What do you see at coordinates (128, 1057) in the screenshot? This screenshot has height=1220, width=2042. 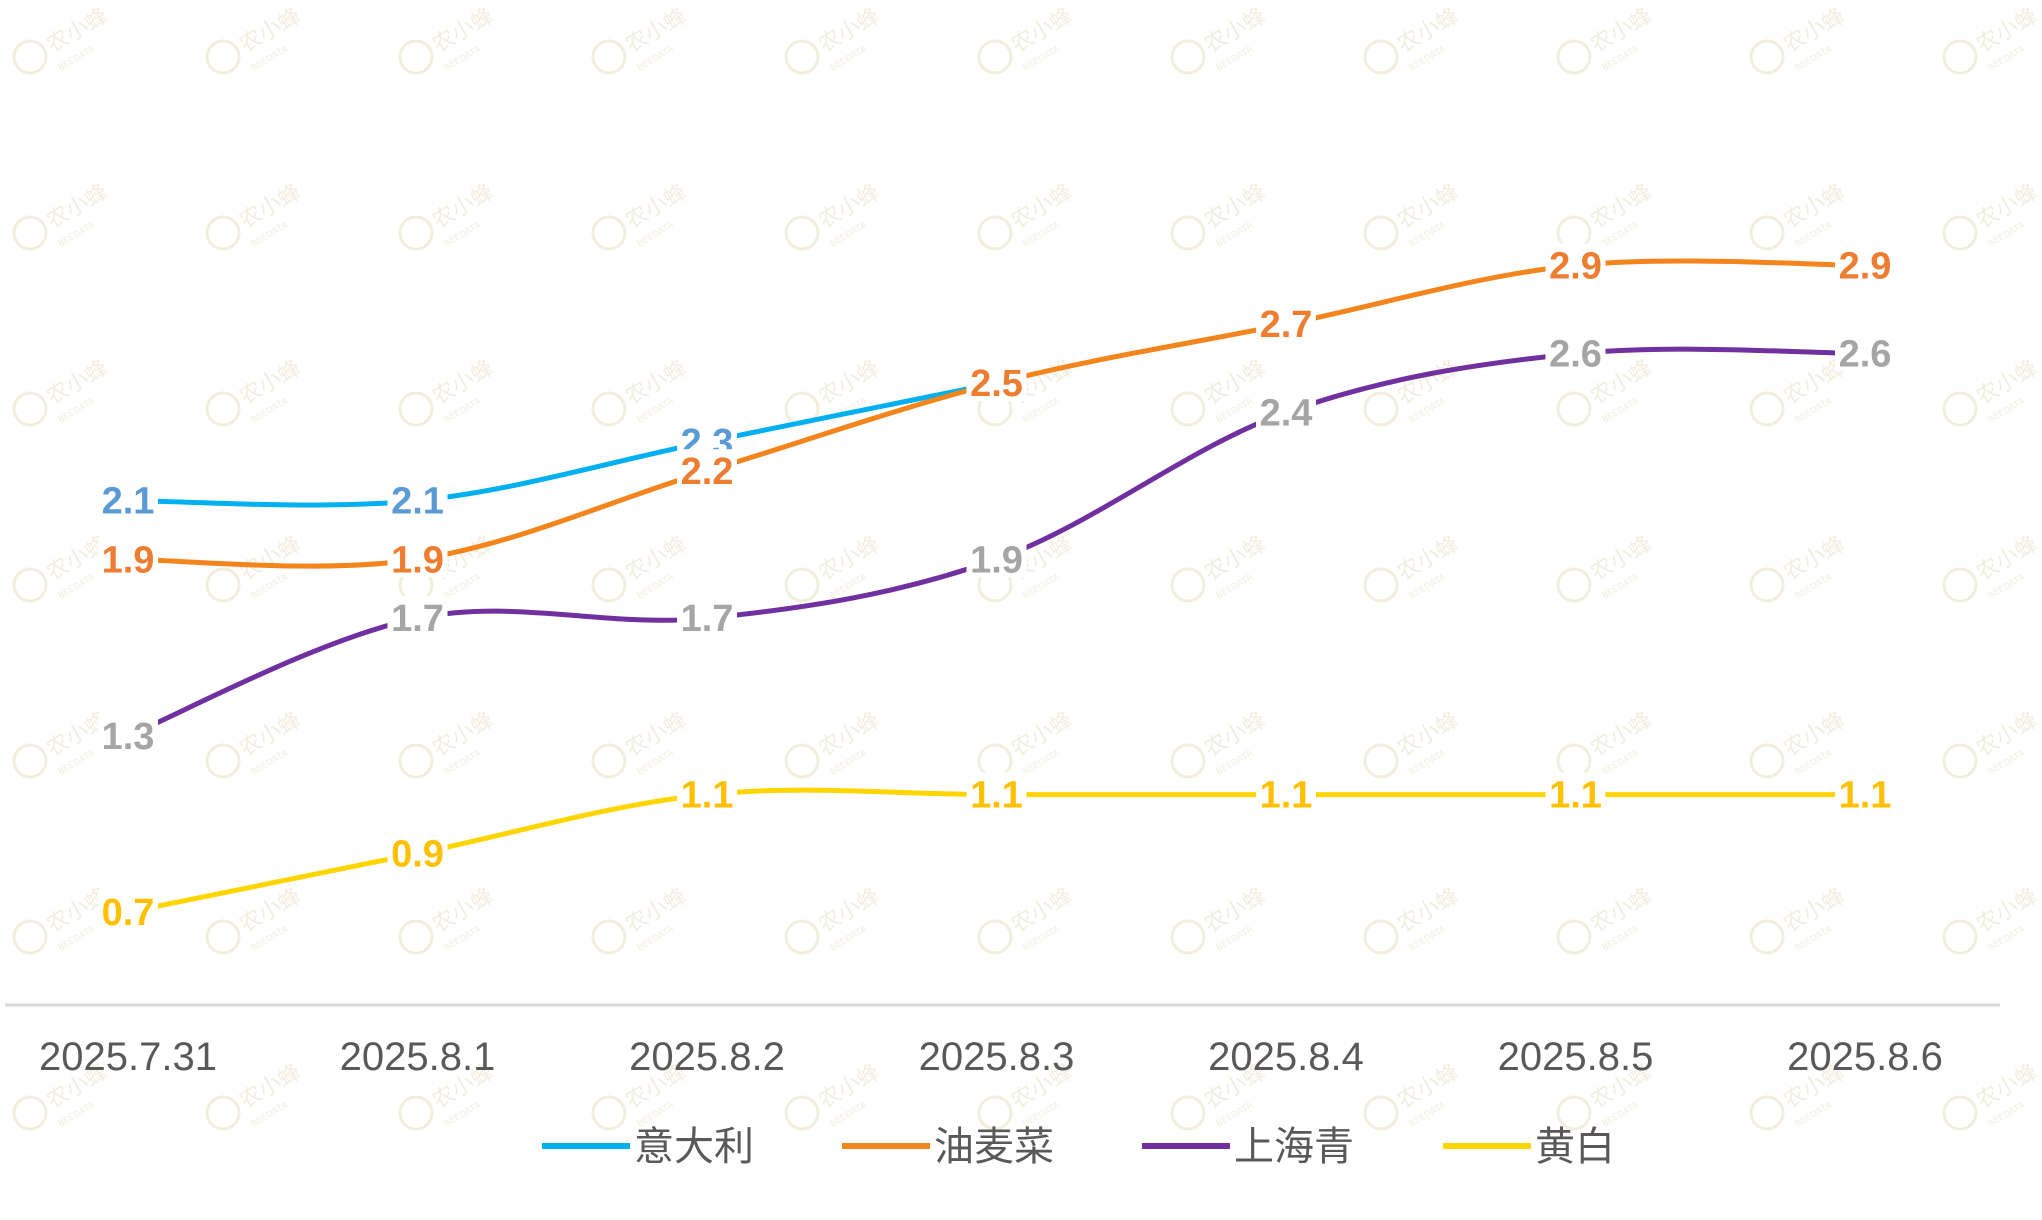 I see `x-tick-label: 2025.7.31` at bounding box center [128, 1057].